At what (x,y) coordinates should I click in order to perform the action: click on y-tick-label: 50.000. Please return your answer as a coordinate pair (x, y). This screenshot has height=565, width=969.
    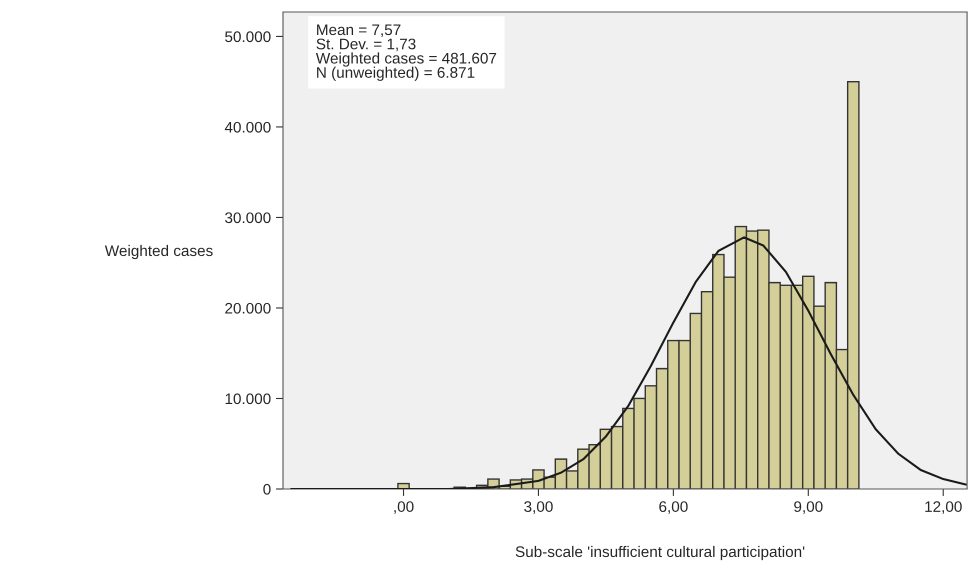
    Looking at the image, I should click on (248, 36).